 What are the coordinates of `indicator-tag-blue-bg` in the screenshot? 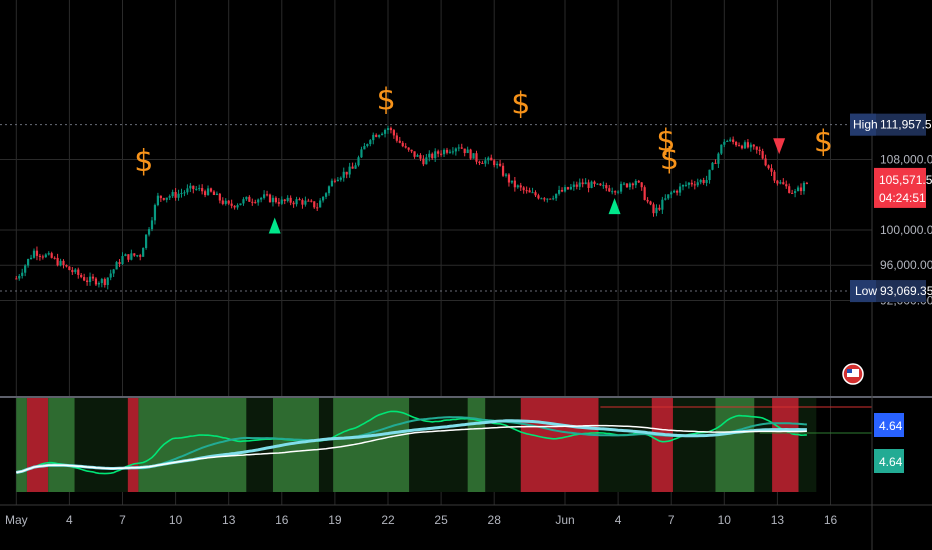 It's located at (889, 425).